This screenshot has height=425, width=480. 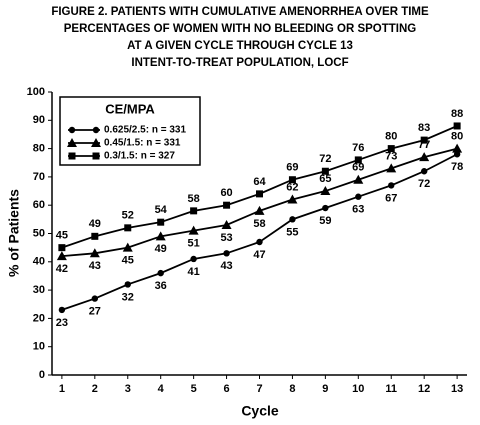 I want to click on data-label: 62, so click(x=292, y=187).